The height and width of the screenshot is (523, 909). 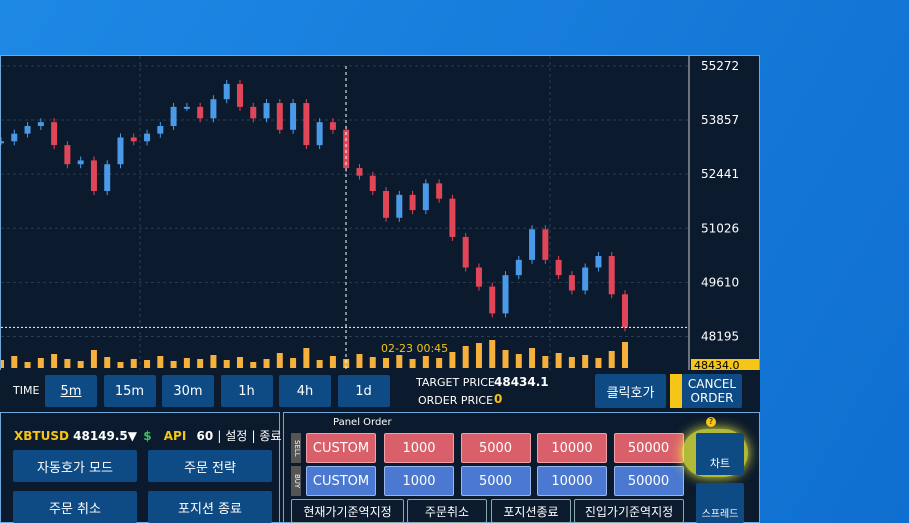 I want to click on cancel-order-button: CANCEL ORDER, so click(x=712, y=391).